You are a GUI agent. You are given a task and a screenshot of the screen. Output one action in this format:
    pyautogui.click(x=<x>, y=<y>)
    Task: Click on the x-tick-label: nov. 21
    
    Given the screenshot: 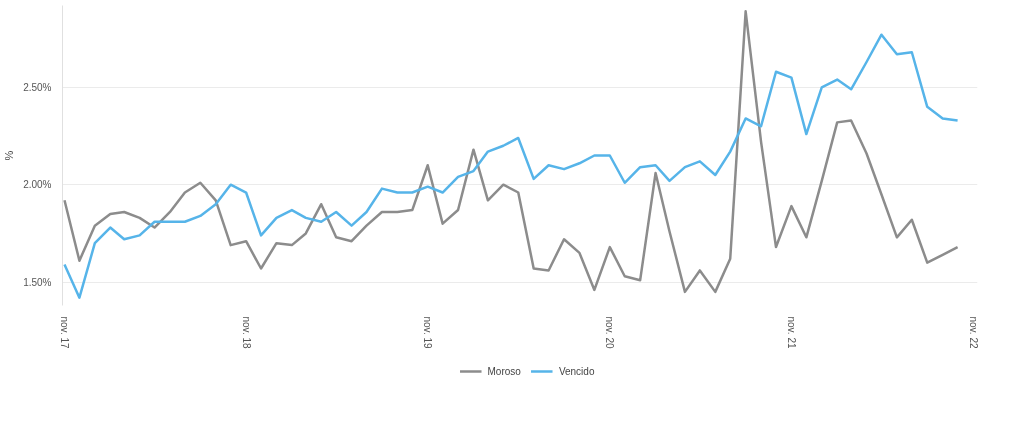 What is the action you would take?
    pyautogui.click(x=791, y=332)
    